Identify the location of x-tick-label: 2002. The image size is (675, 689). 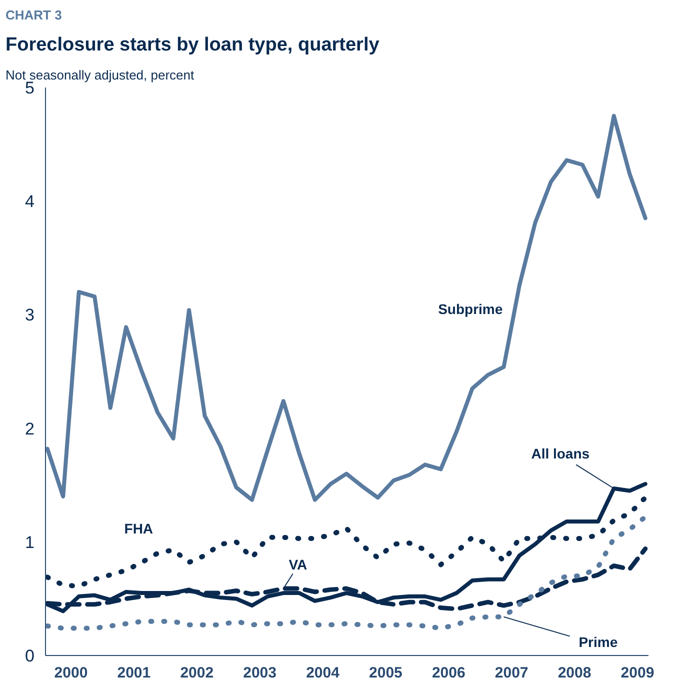
(197, 673).